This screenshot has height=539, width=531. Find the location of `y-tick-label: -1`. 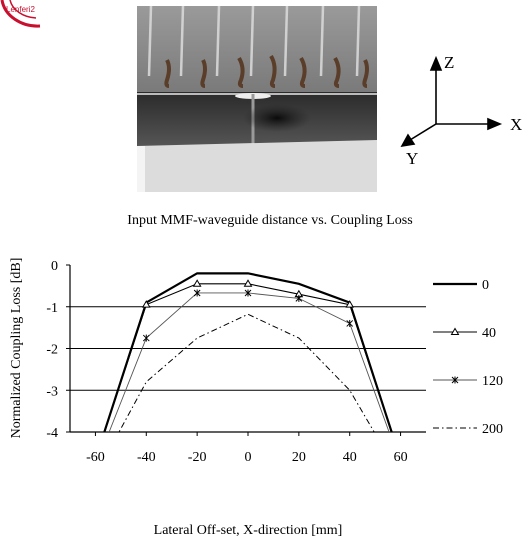

y-tick-label: -1 is located at coordinates (52, 308).